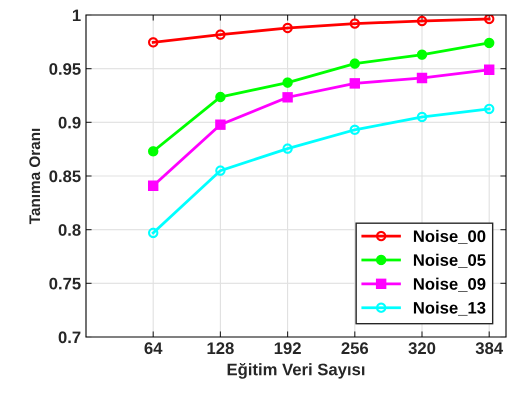 This screenshot has height=401, width=511. Describe the element at coordinates (76, 16) in the screenshot. I see `y-tick-label: 1` at that location.